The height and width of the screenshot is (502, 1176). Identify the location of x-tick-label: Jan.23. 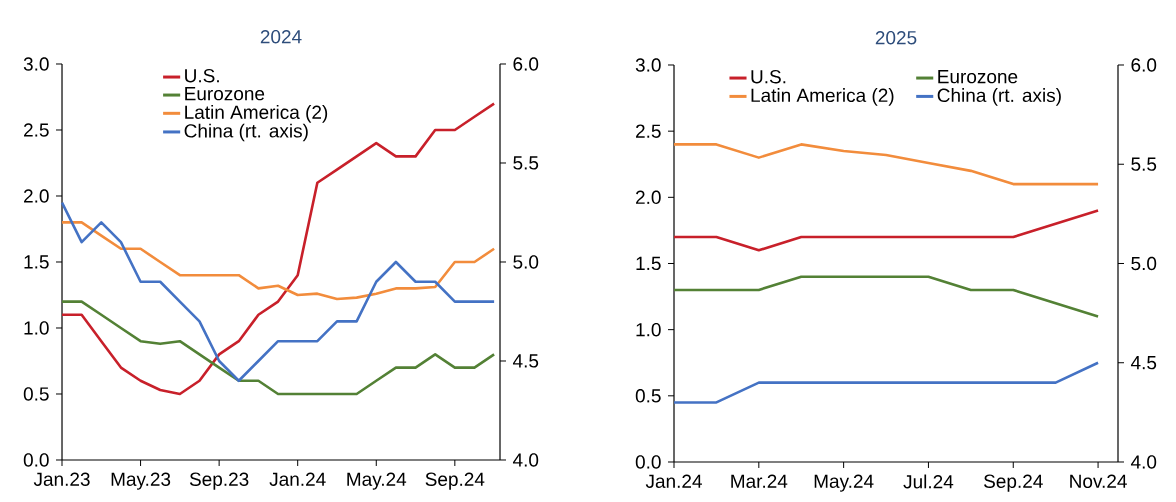
(61, 479).